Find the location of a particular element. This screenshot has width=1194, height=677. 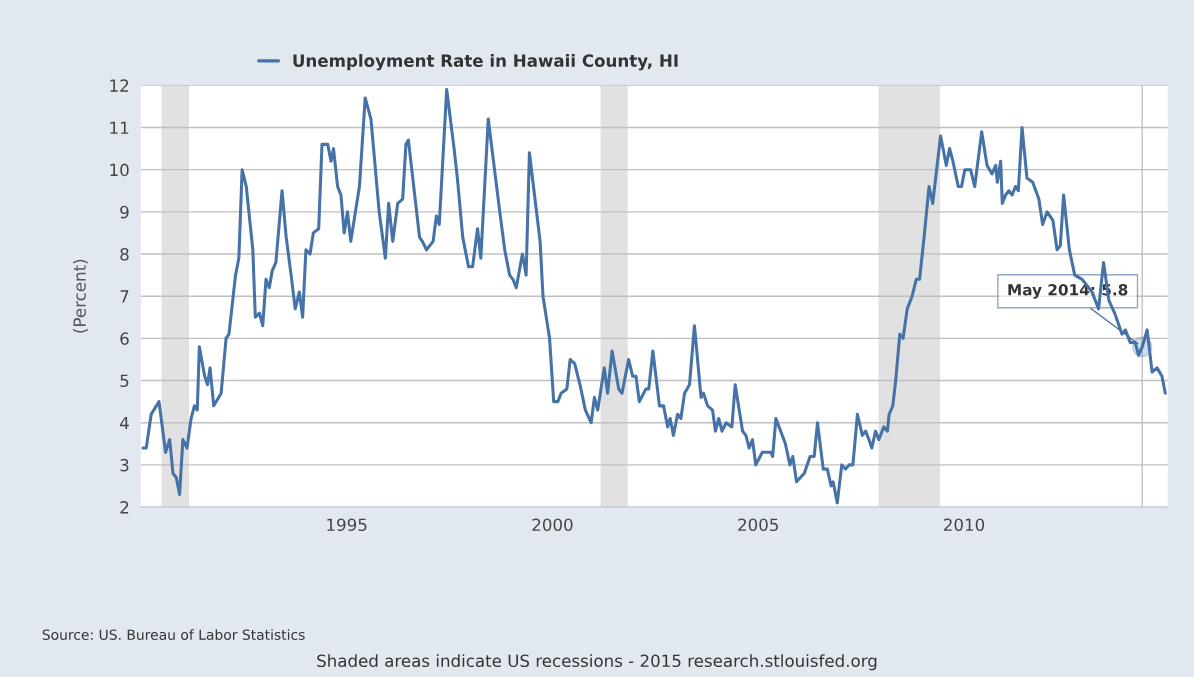

source-note: Source: US. Bureau of Labor Statistics is located at coordinates (173, 634).